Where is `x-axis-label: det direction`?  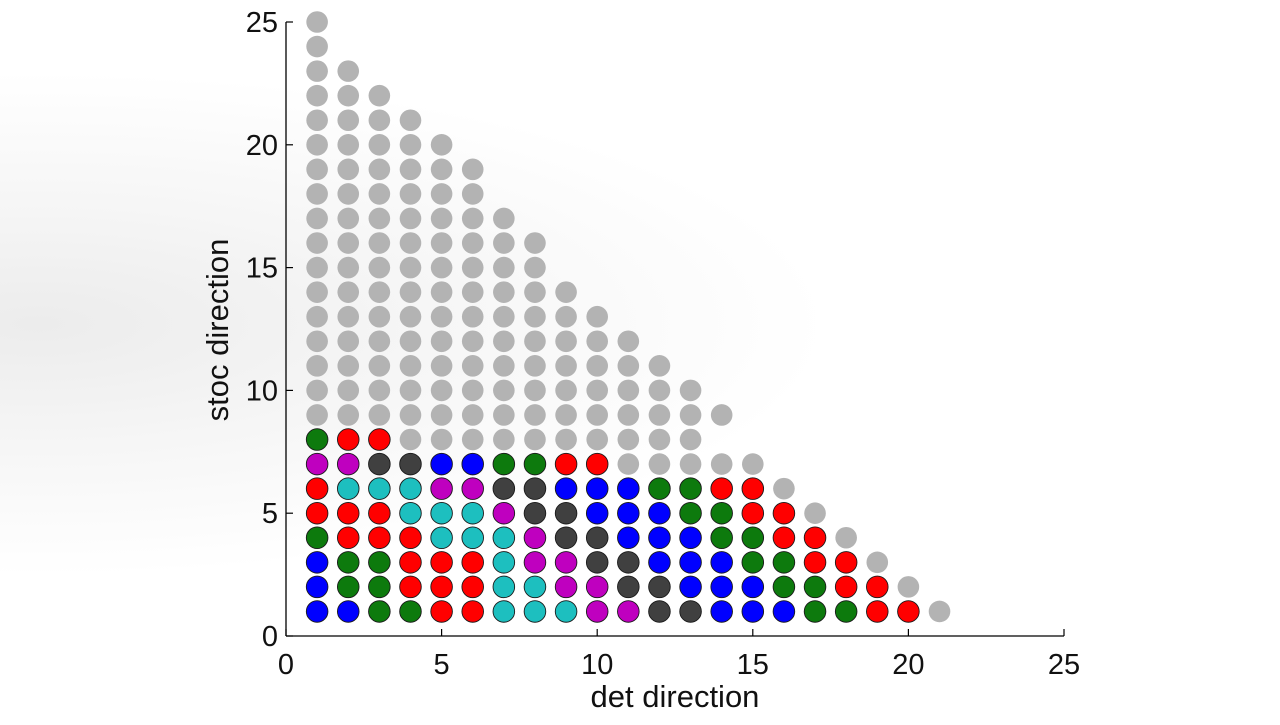
x-axis-label: det direction is located at coordinates (675, 696).